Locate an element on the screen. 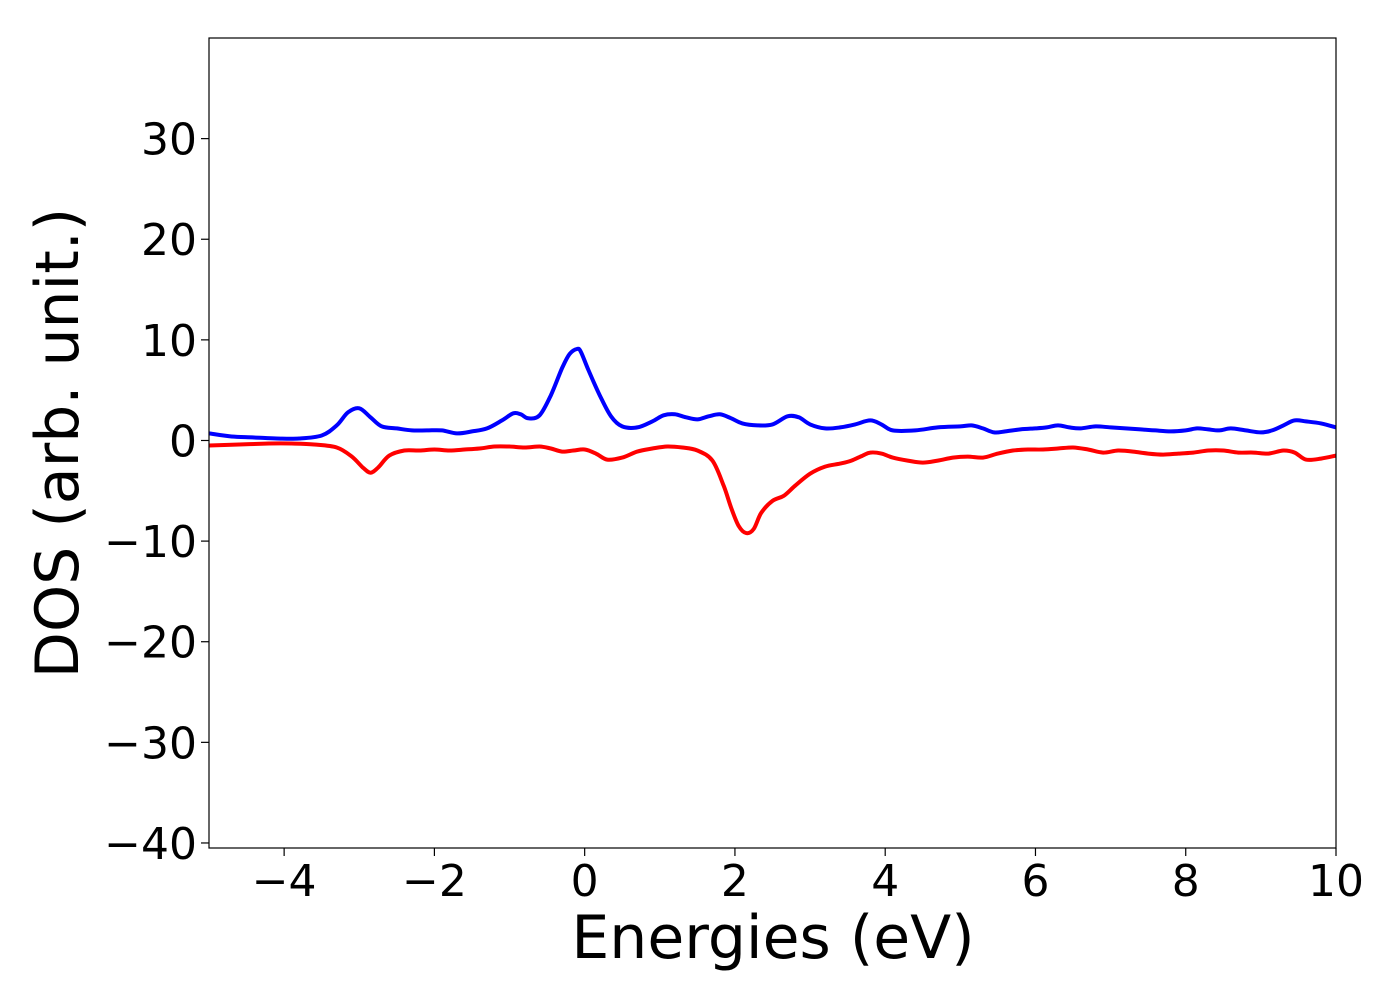 This screenshot has height=1000, width=1400. y-tick-label: 20 is located at coordinates (169, 240).